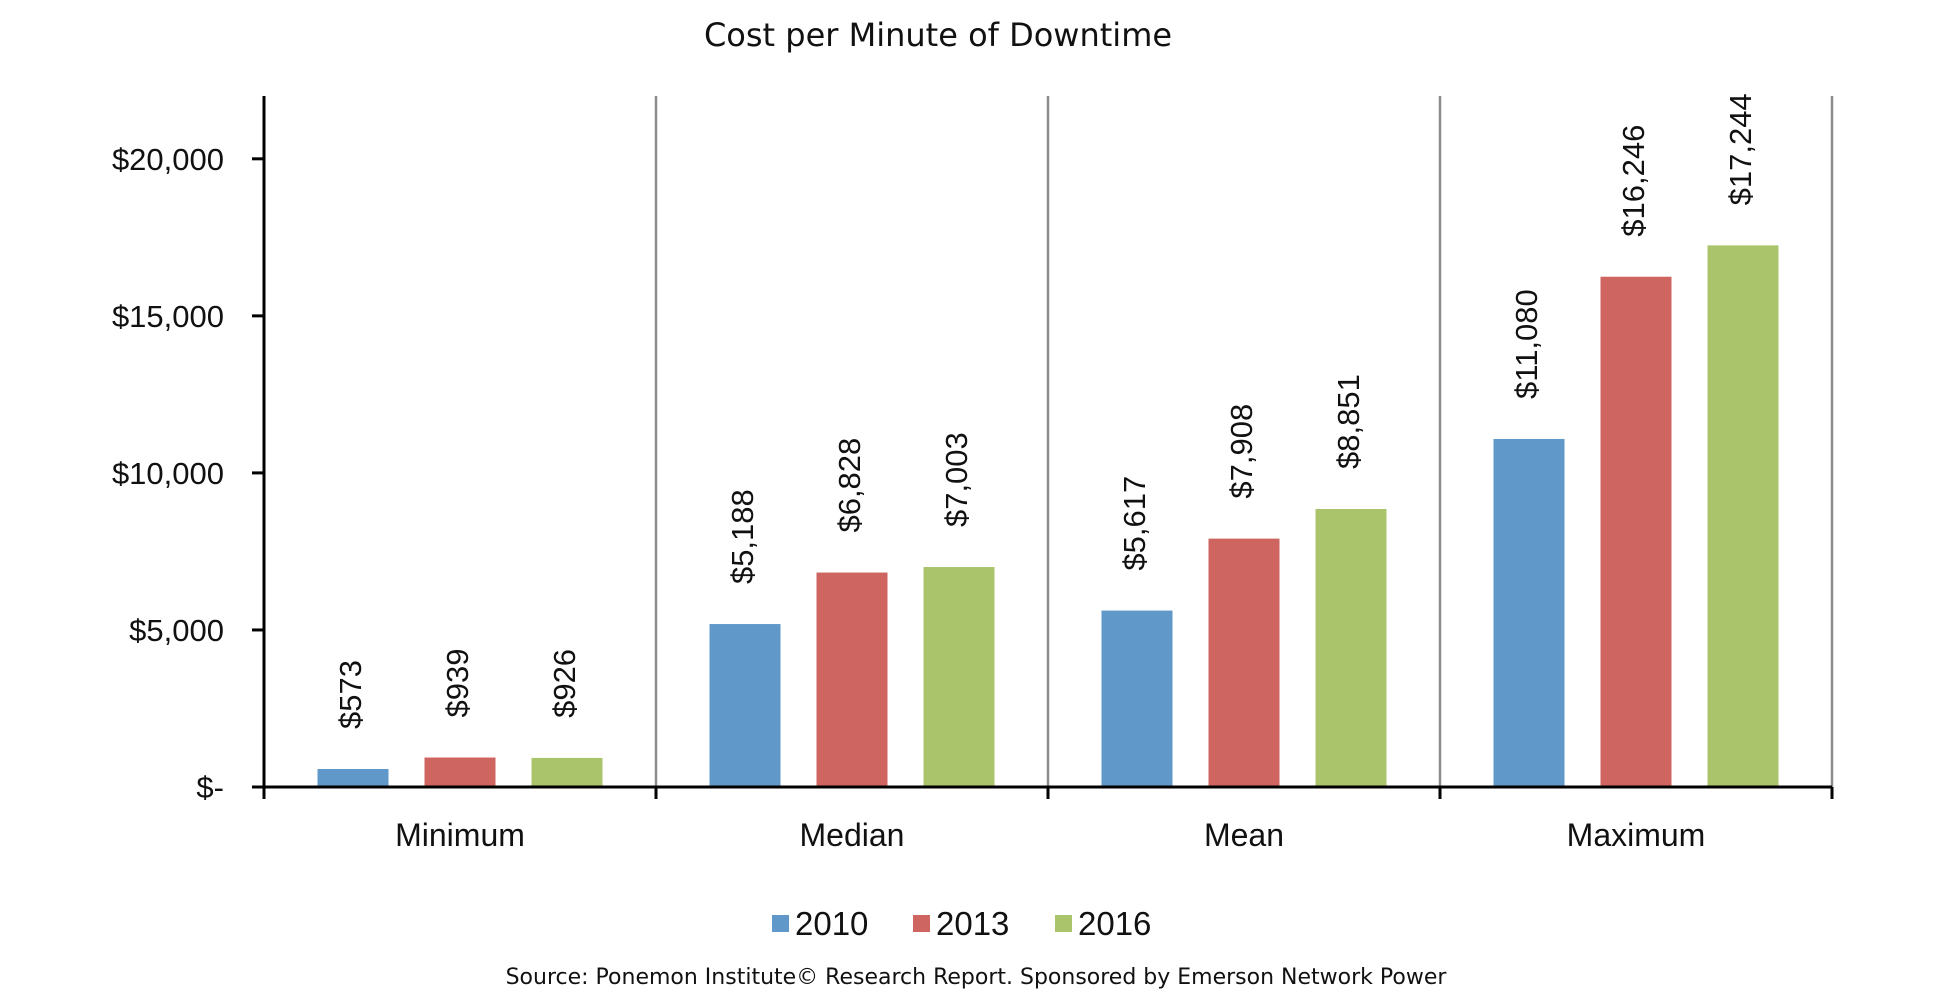  I want to click on data-label: $11,080, so click(1526, 344).